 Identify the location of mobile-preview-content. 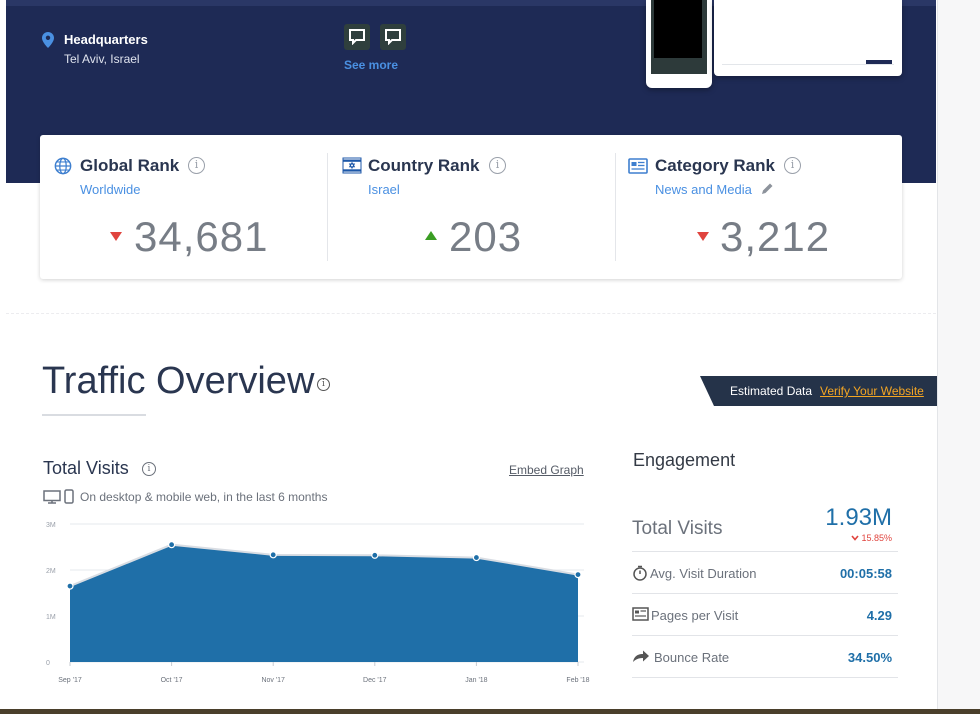
(678, 29).